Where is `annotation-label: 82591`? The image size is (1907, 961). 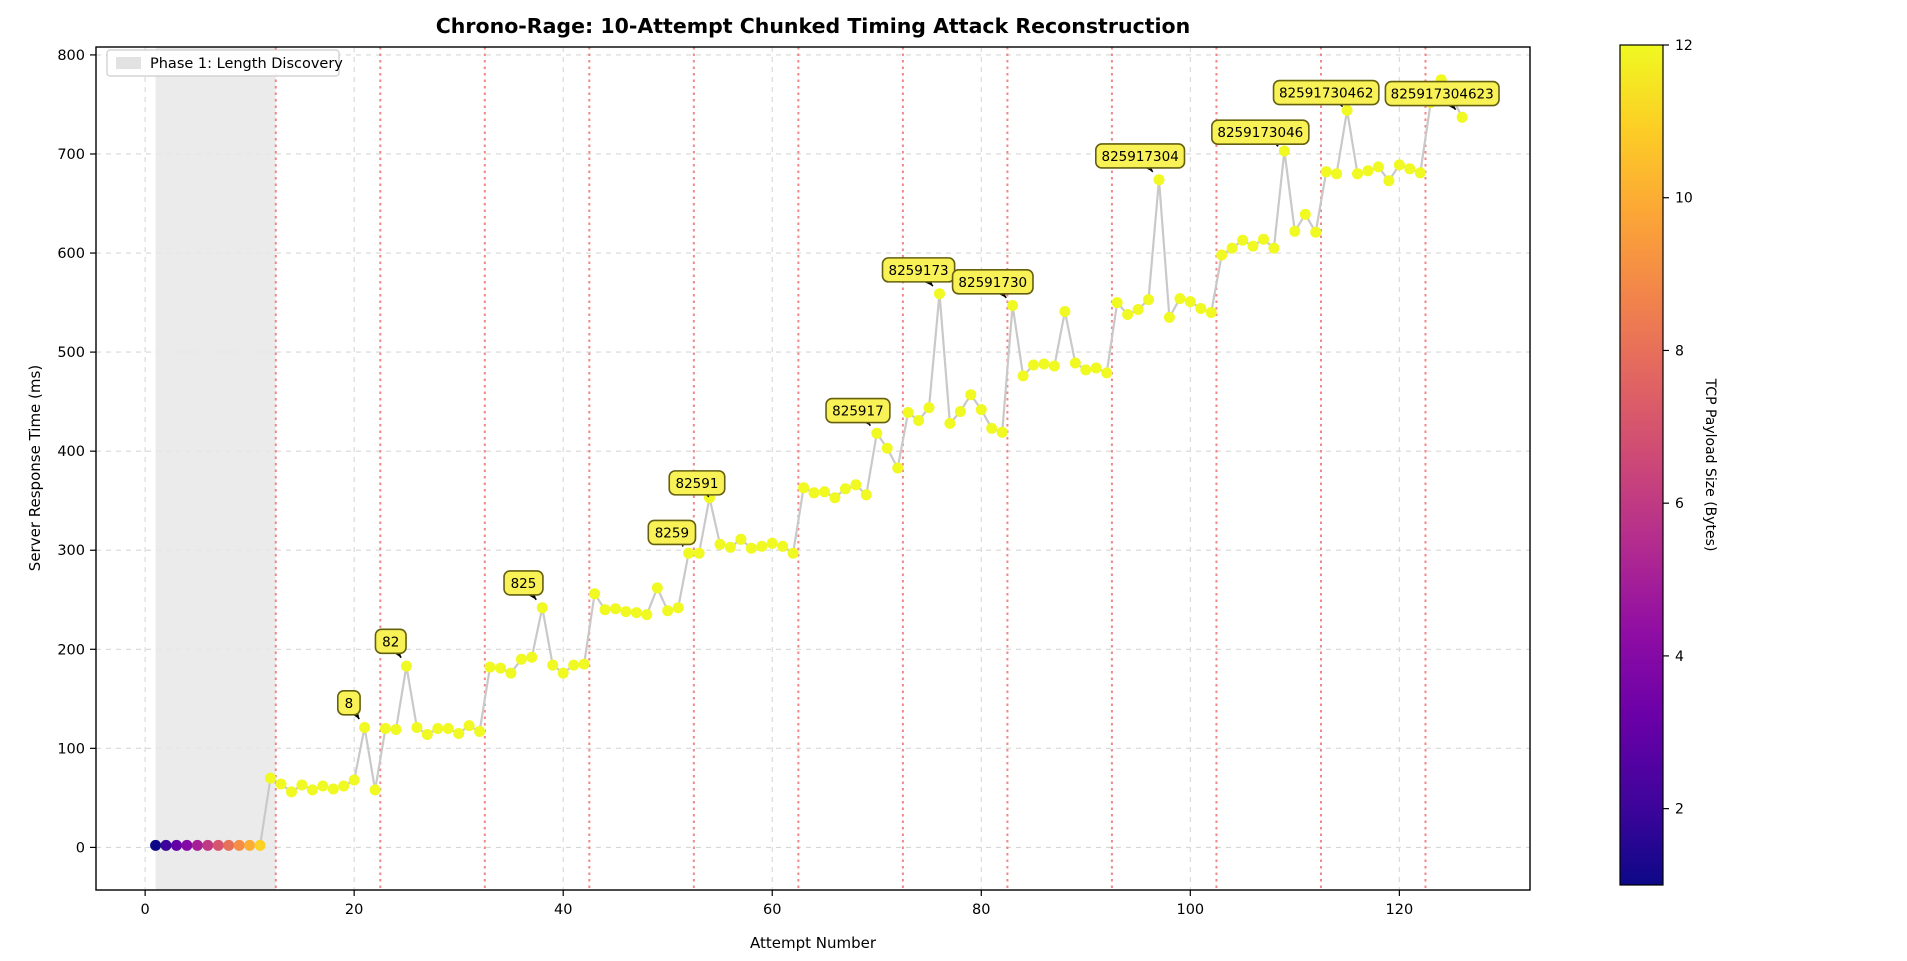 annotation-label: 82591 is located at coordinates (697, 484).